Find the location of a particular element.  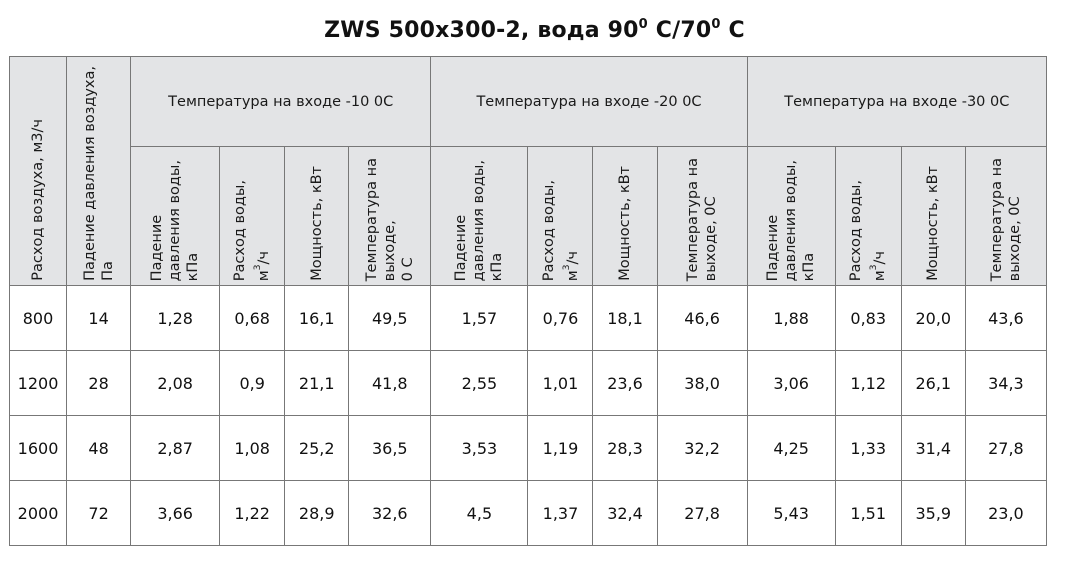

table-cell: 1200 is located at coordinates (38, 383).